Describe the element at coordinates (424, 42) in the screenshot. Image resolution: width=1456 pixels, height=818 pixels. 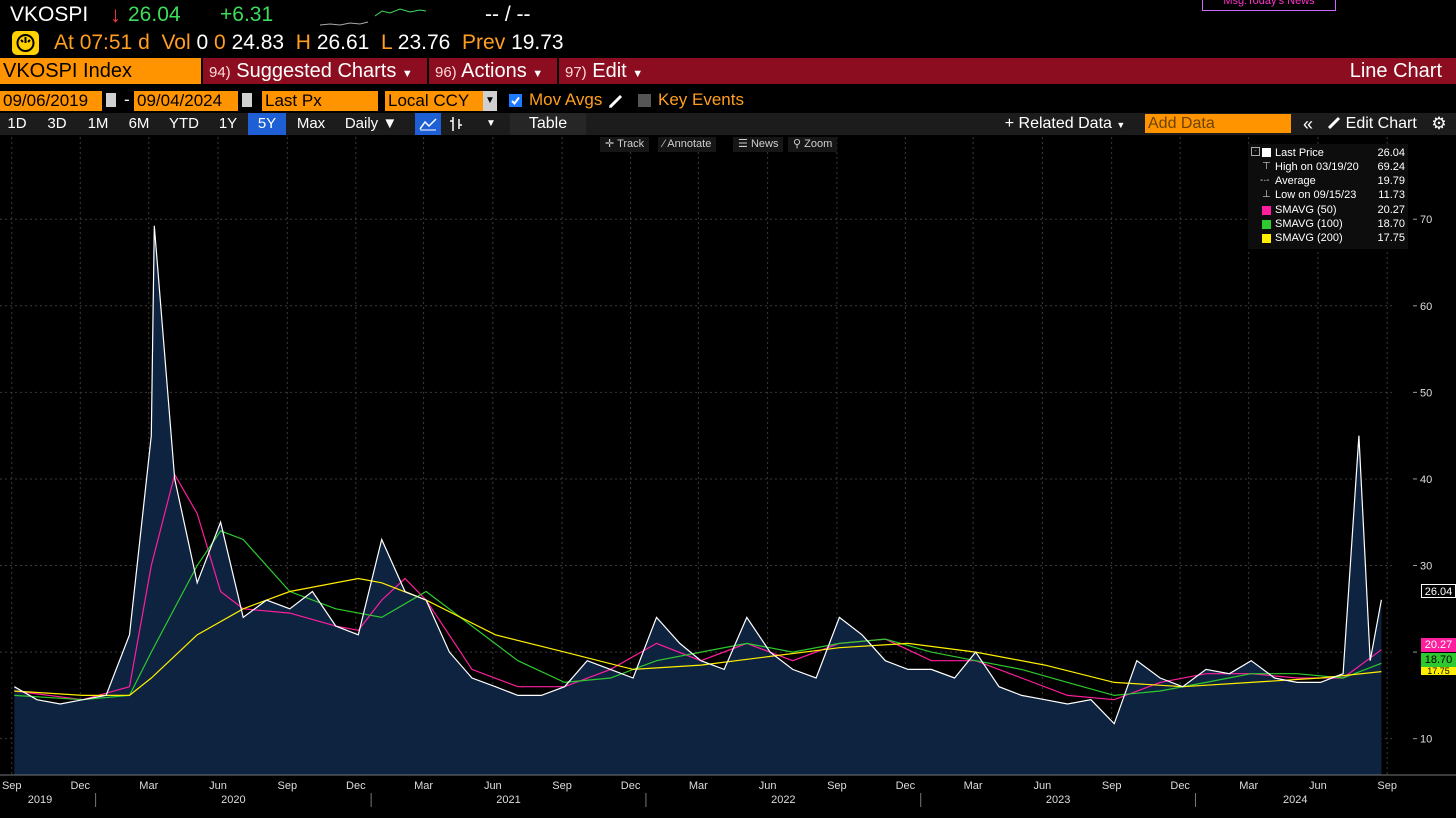
I see `low-value: 23.76` at that location.